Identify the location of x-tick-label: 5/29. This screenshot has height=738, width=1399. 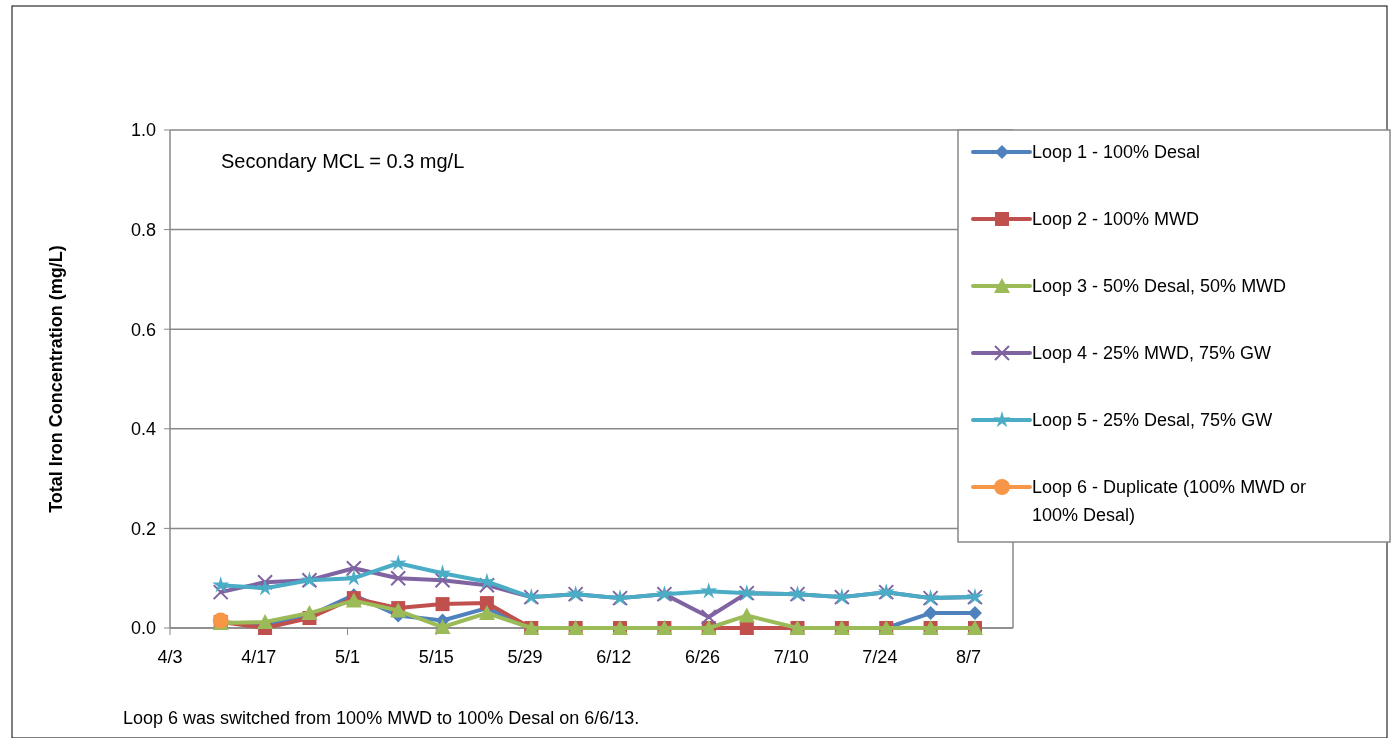
(525, 657).